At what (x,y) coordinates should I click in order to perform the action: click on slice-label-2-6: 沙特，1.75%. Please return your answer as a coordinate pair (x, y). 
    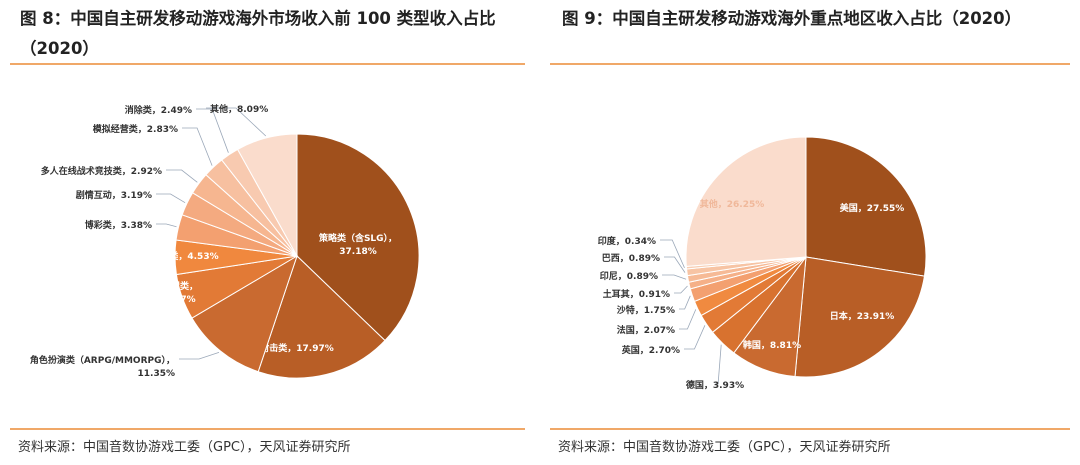
    Looking at the image, I should click on (646, 310).